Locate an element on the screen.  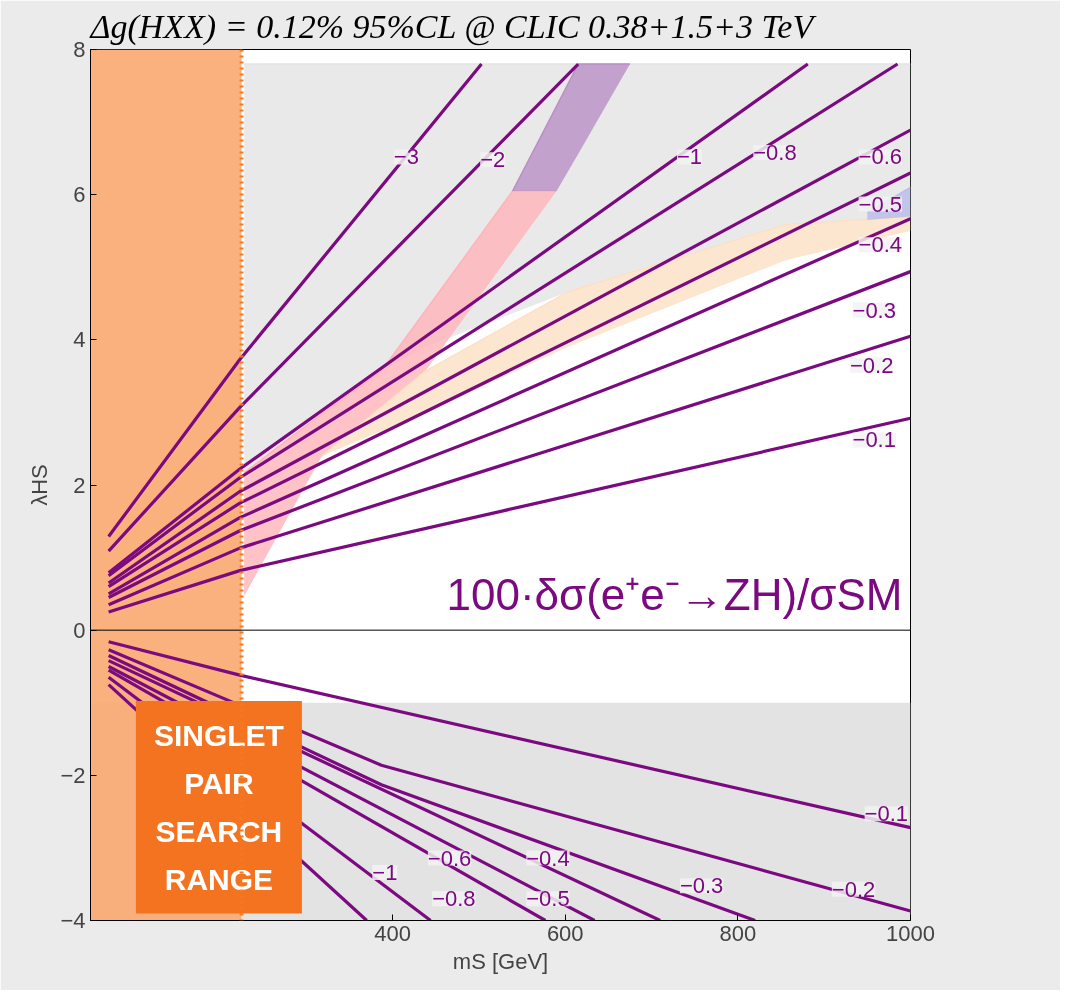
x-tick-label: 600 is located at coordinates (565, 933).